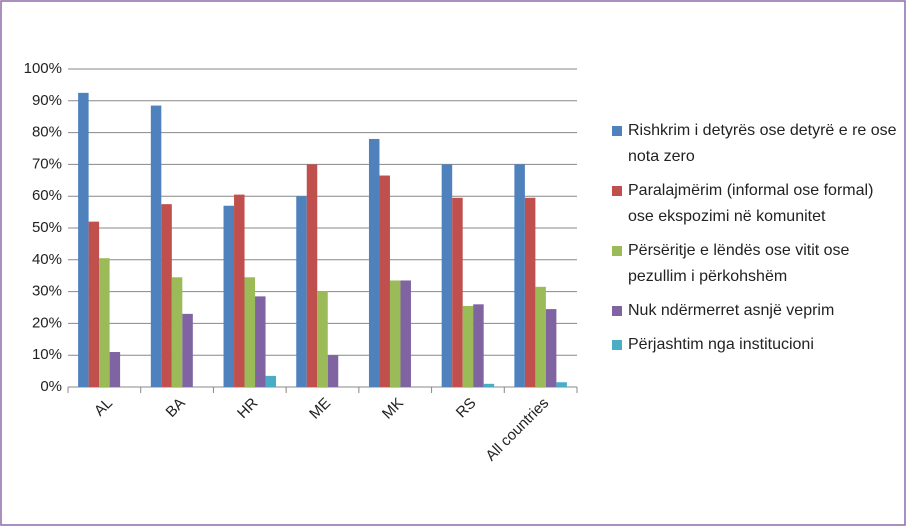 This screenshot has height=526, width=906. What do you see at coordinates (47, 354) in the screenshot?
I see `y-tick-label: 10%` at bounding box center [47, 354].